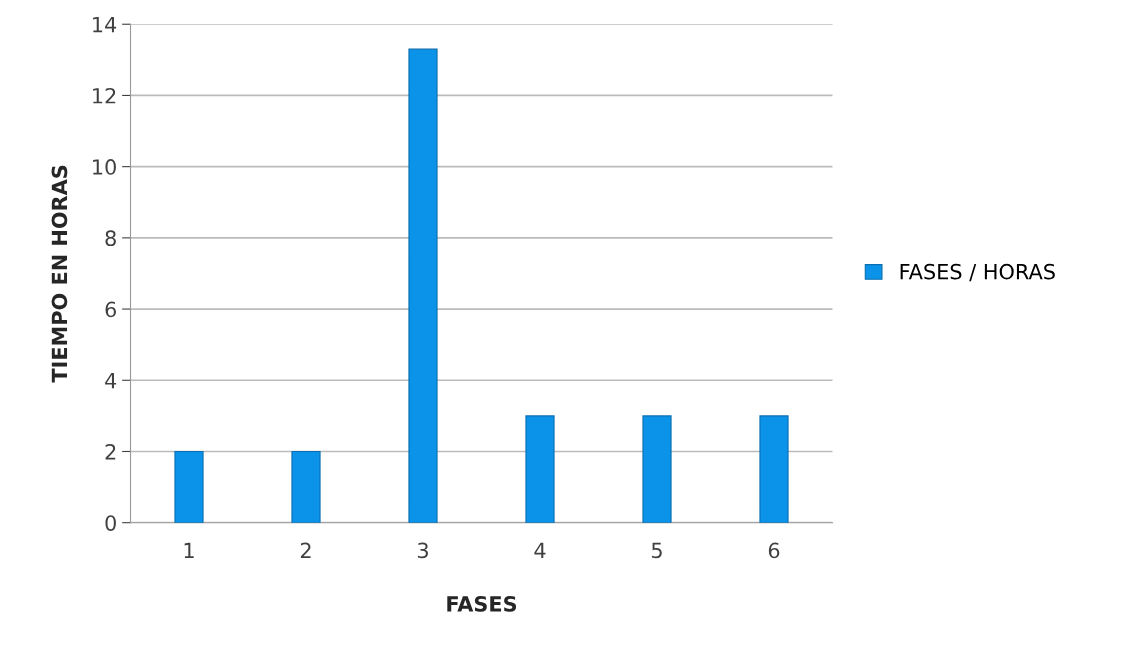 The width and height of the screenshot is (1125, 655). What do you see at coordinates (540, 550) in the screenshot?
I see `x-tick-label: 4` at bounding box center [540, 550].